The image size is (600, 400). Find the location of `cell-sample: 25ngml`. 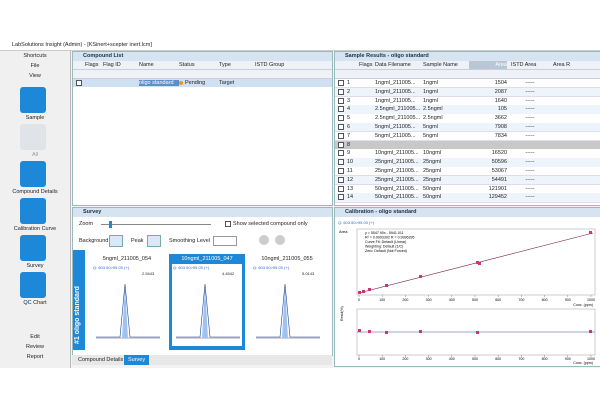

cell-sample: 25ngml is located at coordinates (432, 171).